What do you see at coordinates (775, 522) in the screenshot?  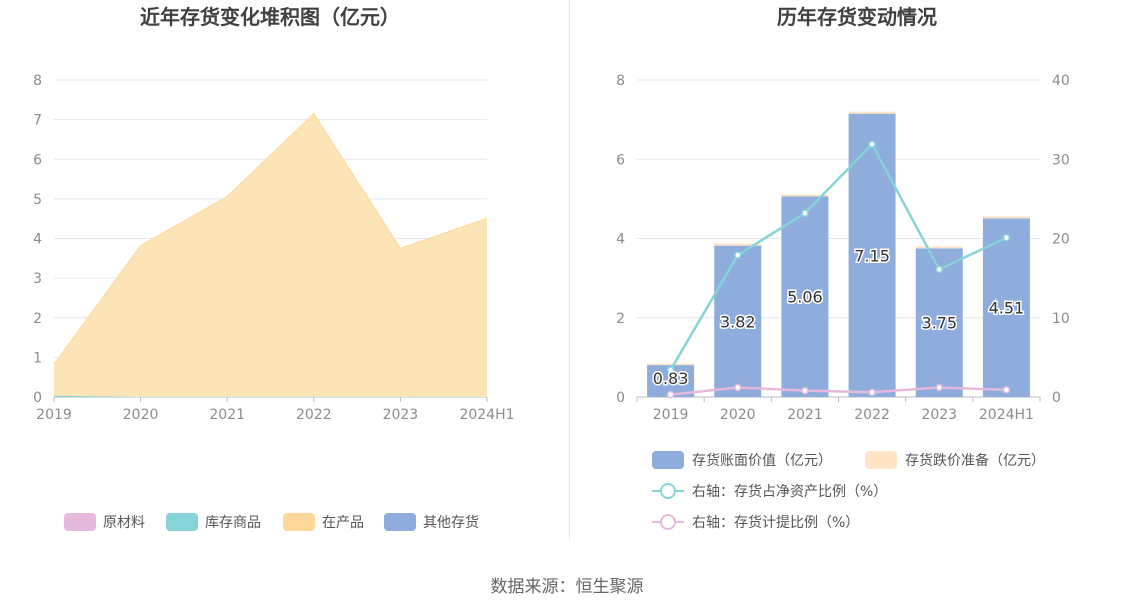 I see `right-legend-label: 右轴：存货计提比例（%）` at bounding box center [775, 522].